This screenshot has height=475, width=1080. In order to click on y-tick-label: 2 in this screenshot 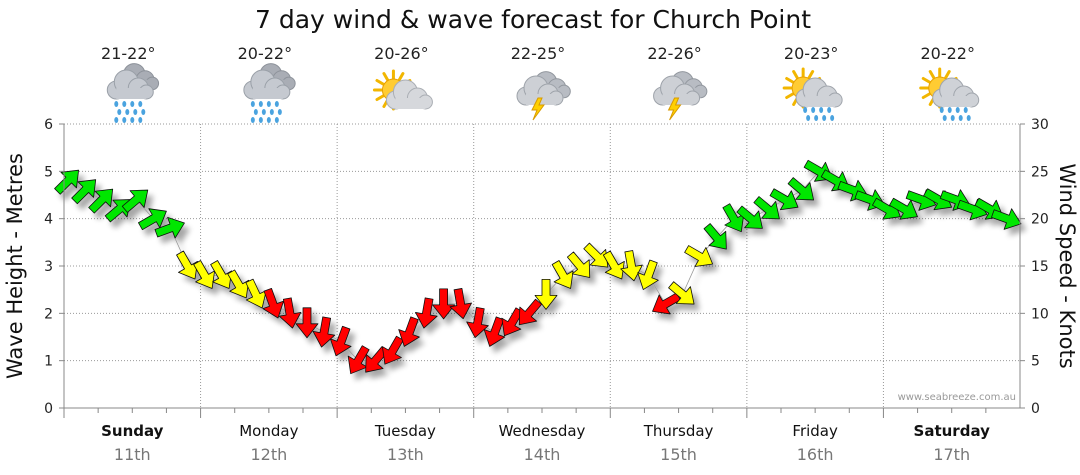, I will do `click(48, 314)`.